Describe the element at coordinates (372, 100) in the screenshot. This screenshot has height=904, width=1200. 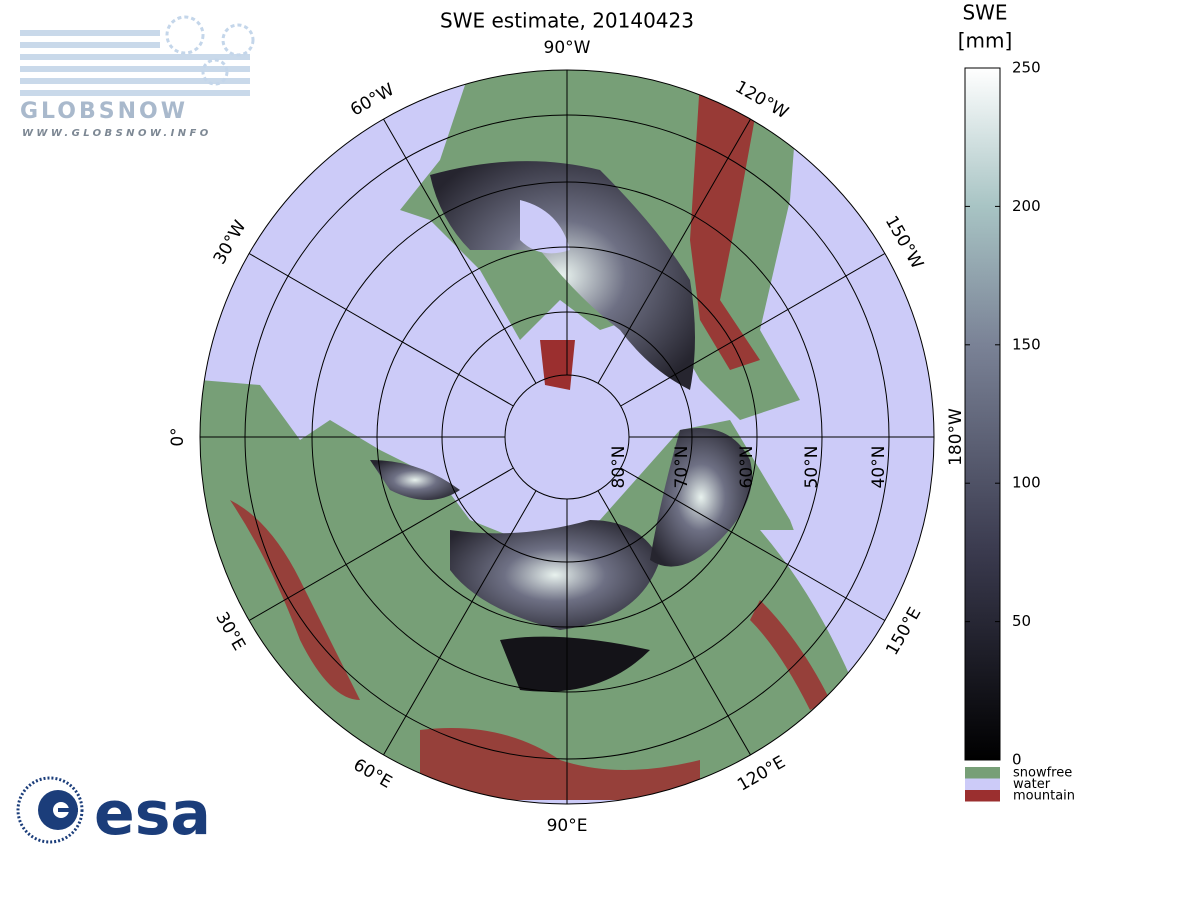
I see `longitude-label: 60°W` at that location.